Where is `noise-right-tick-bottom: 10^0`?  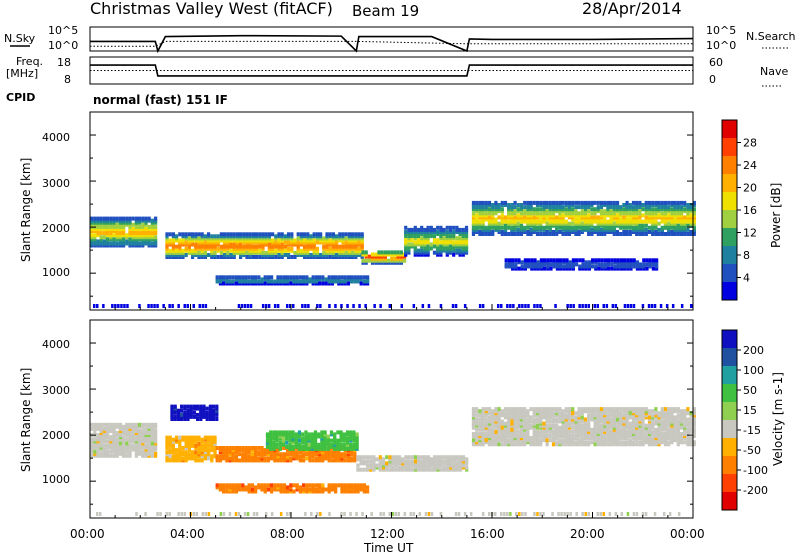 noise-right-tick-bottom: 10^0 is located at coordinates (721, 45).